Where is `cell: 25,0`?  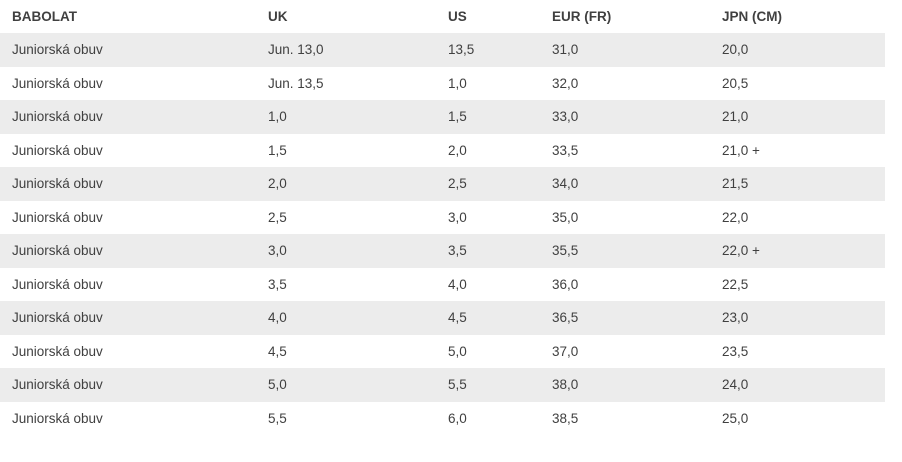
cell: 25,0 is located at coordinates (735, 418).